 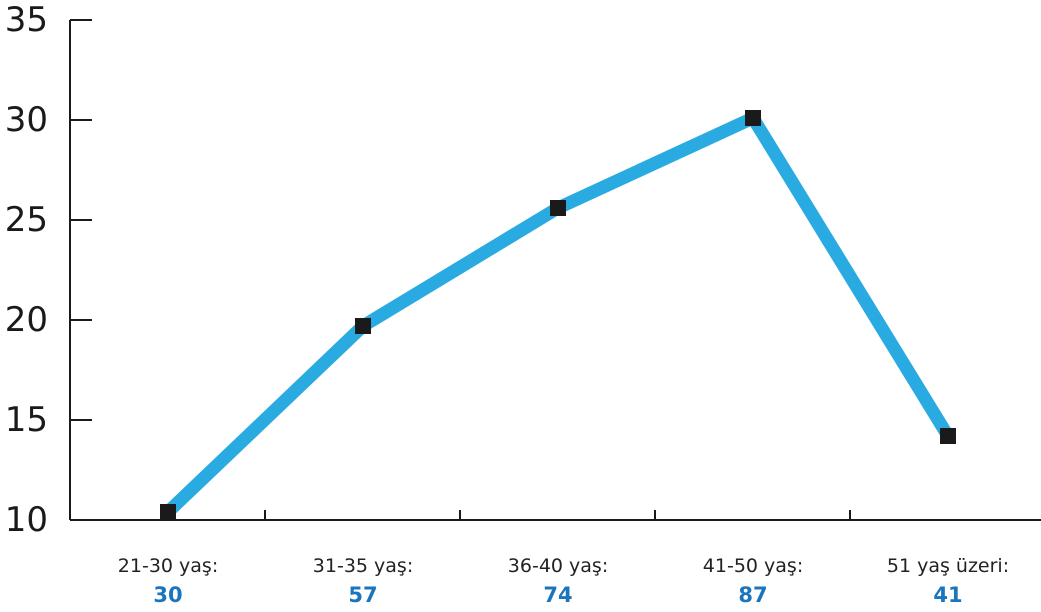 What do you see at coordinates (168, 566) in the screenshot?
I see `x-category-label: 21-30 yaş:` at bounding box center [168, 566].